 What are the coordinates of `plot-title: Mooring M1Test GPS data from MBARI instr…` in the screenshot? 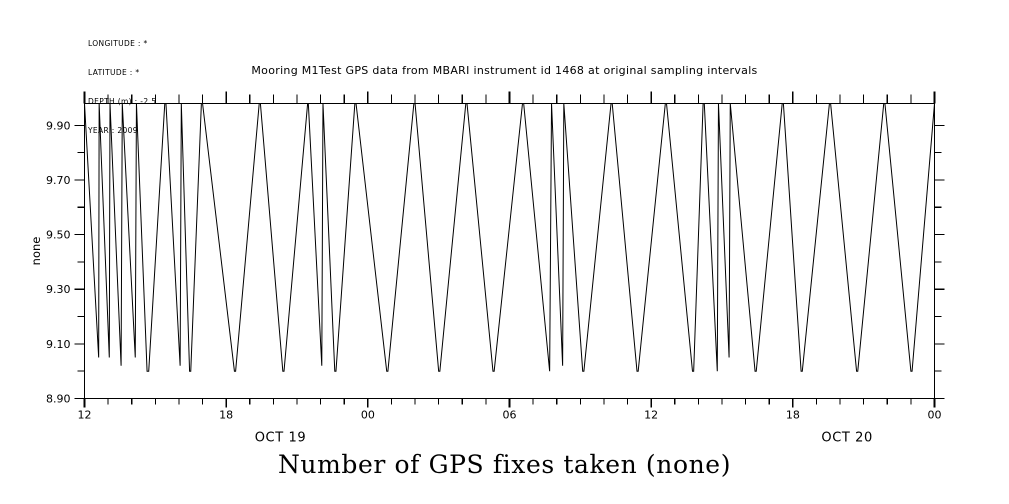 It's located at (504, 70).